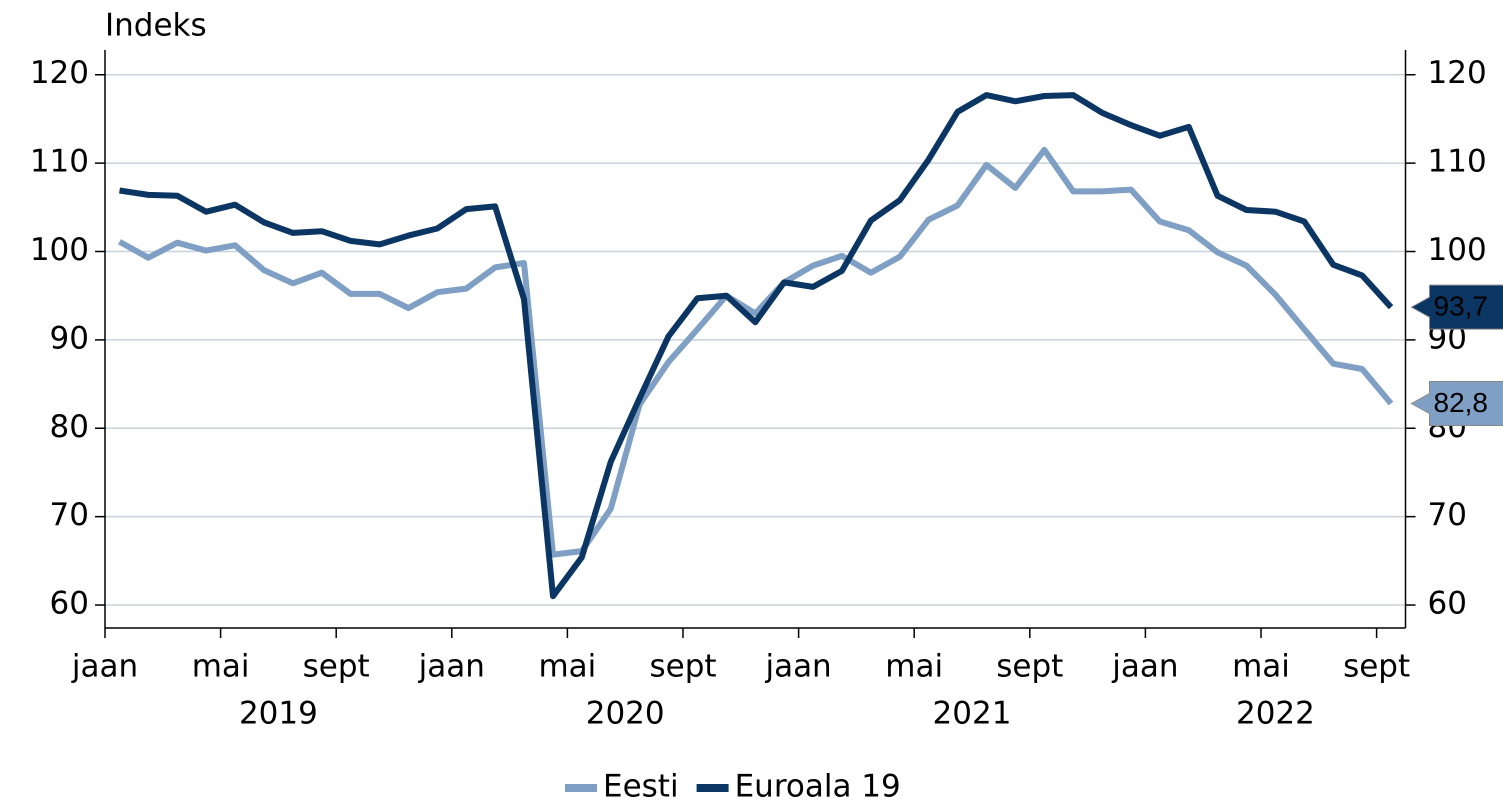 The width and height of the screenshot is (1503, 801). What do you see at coordinates (69, 338) in the screenshot?
I see `y-tick-label: 90` at bounding box center [69, 338].